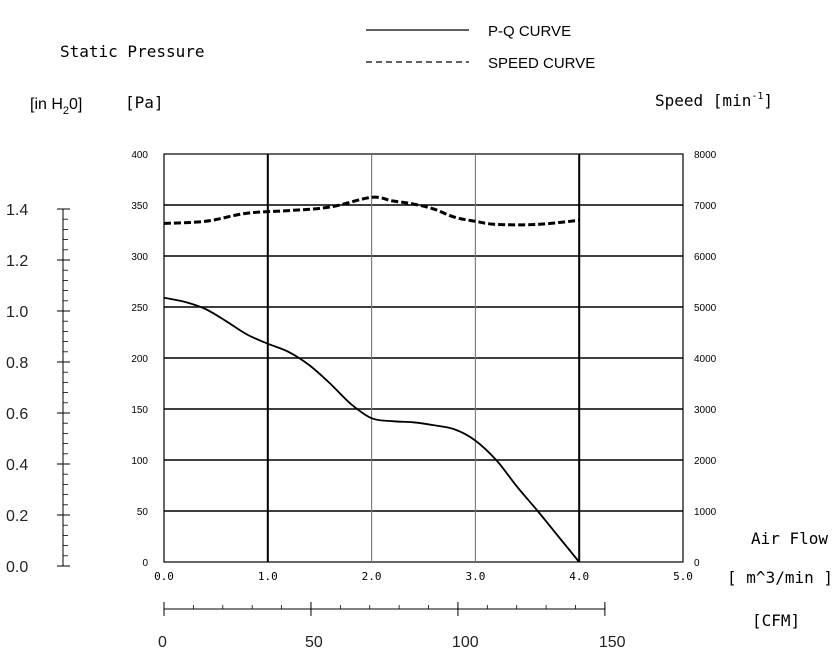 The image size is (837, 651). Describe the element at coordinates (768, 100) in the screenshot. I see `speed-label-suffix: ]` at that location.